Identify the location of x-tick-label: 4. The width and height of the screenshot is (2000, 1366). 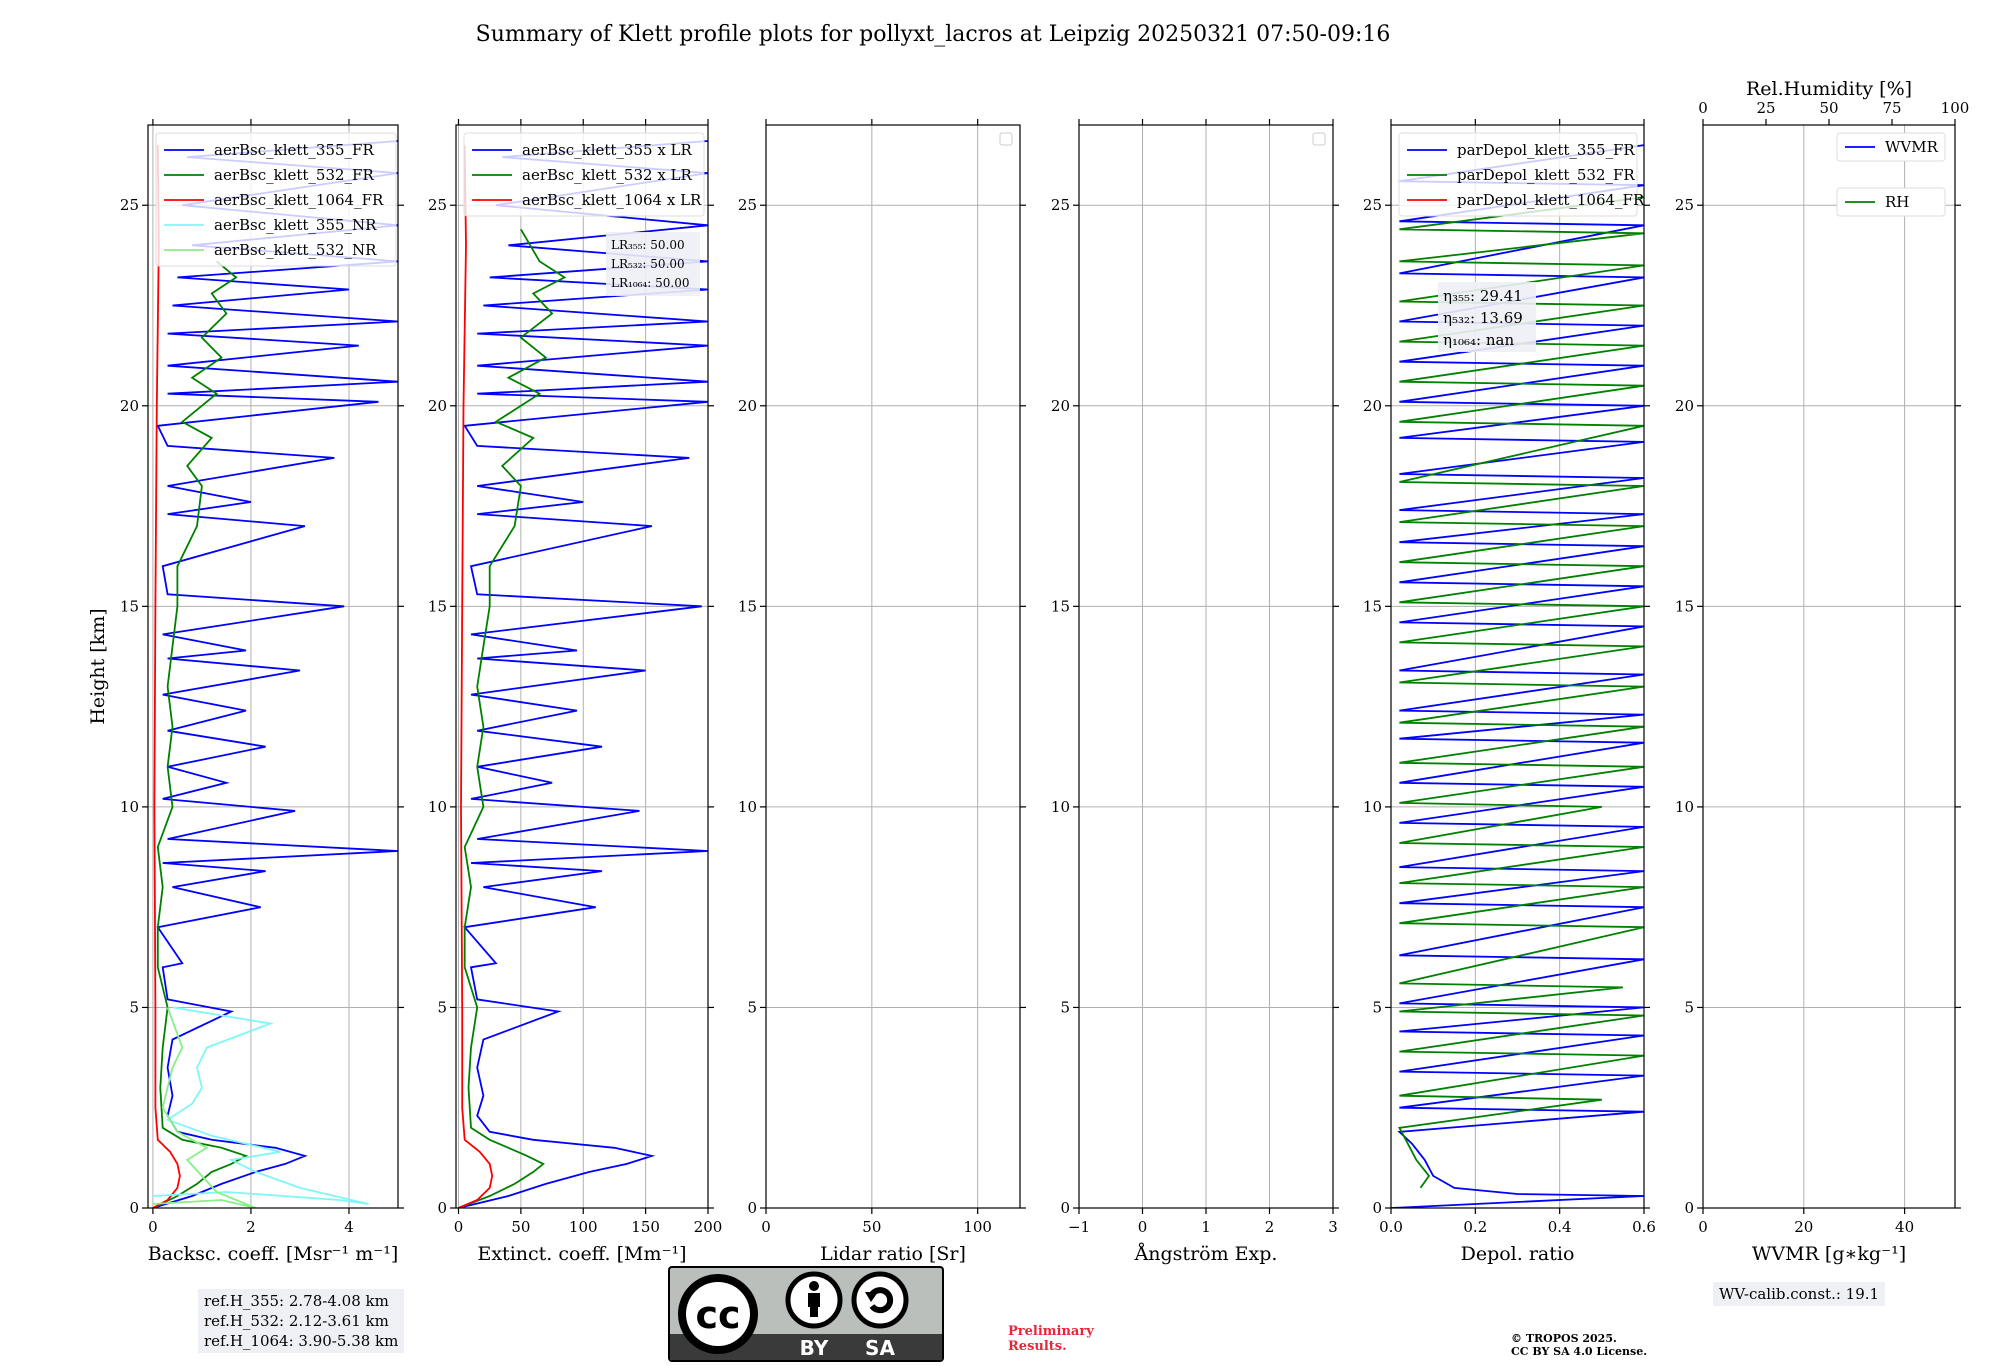
(349, 1227).